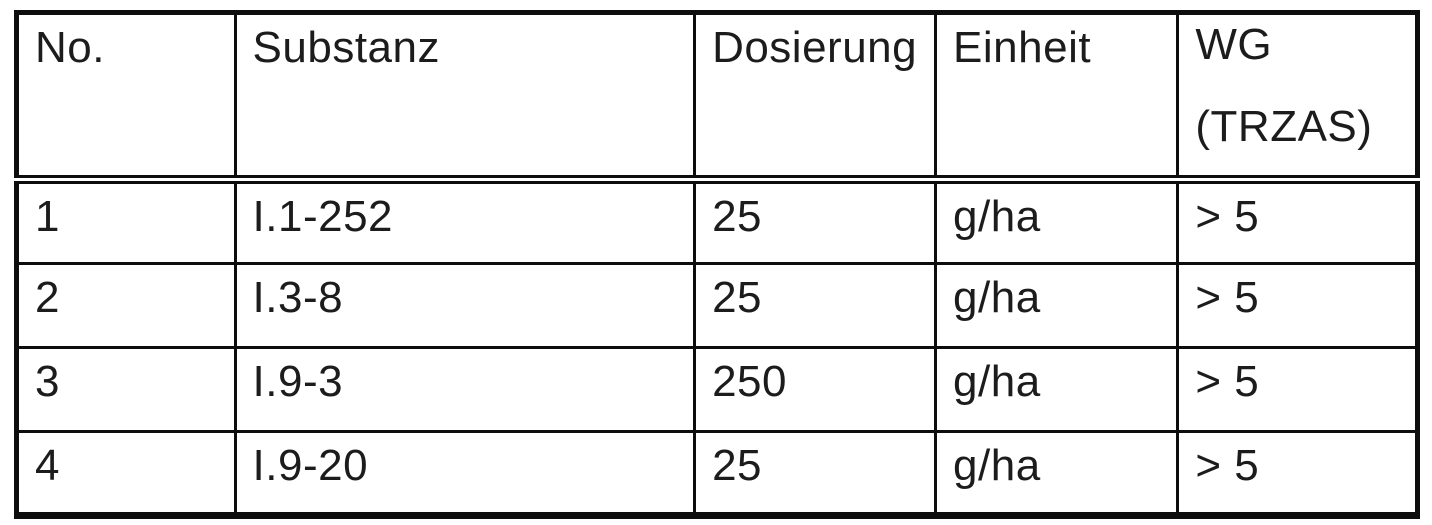  I want to click on cell-substanz: I.1-252, so click(465, 221).